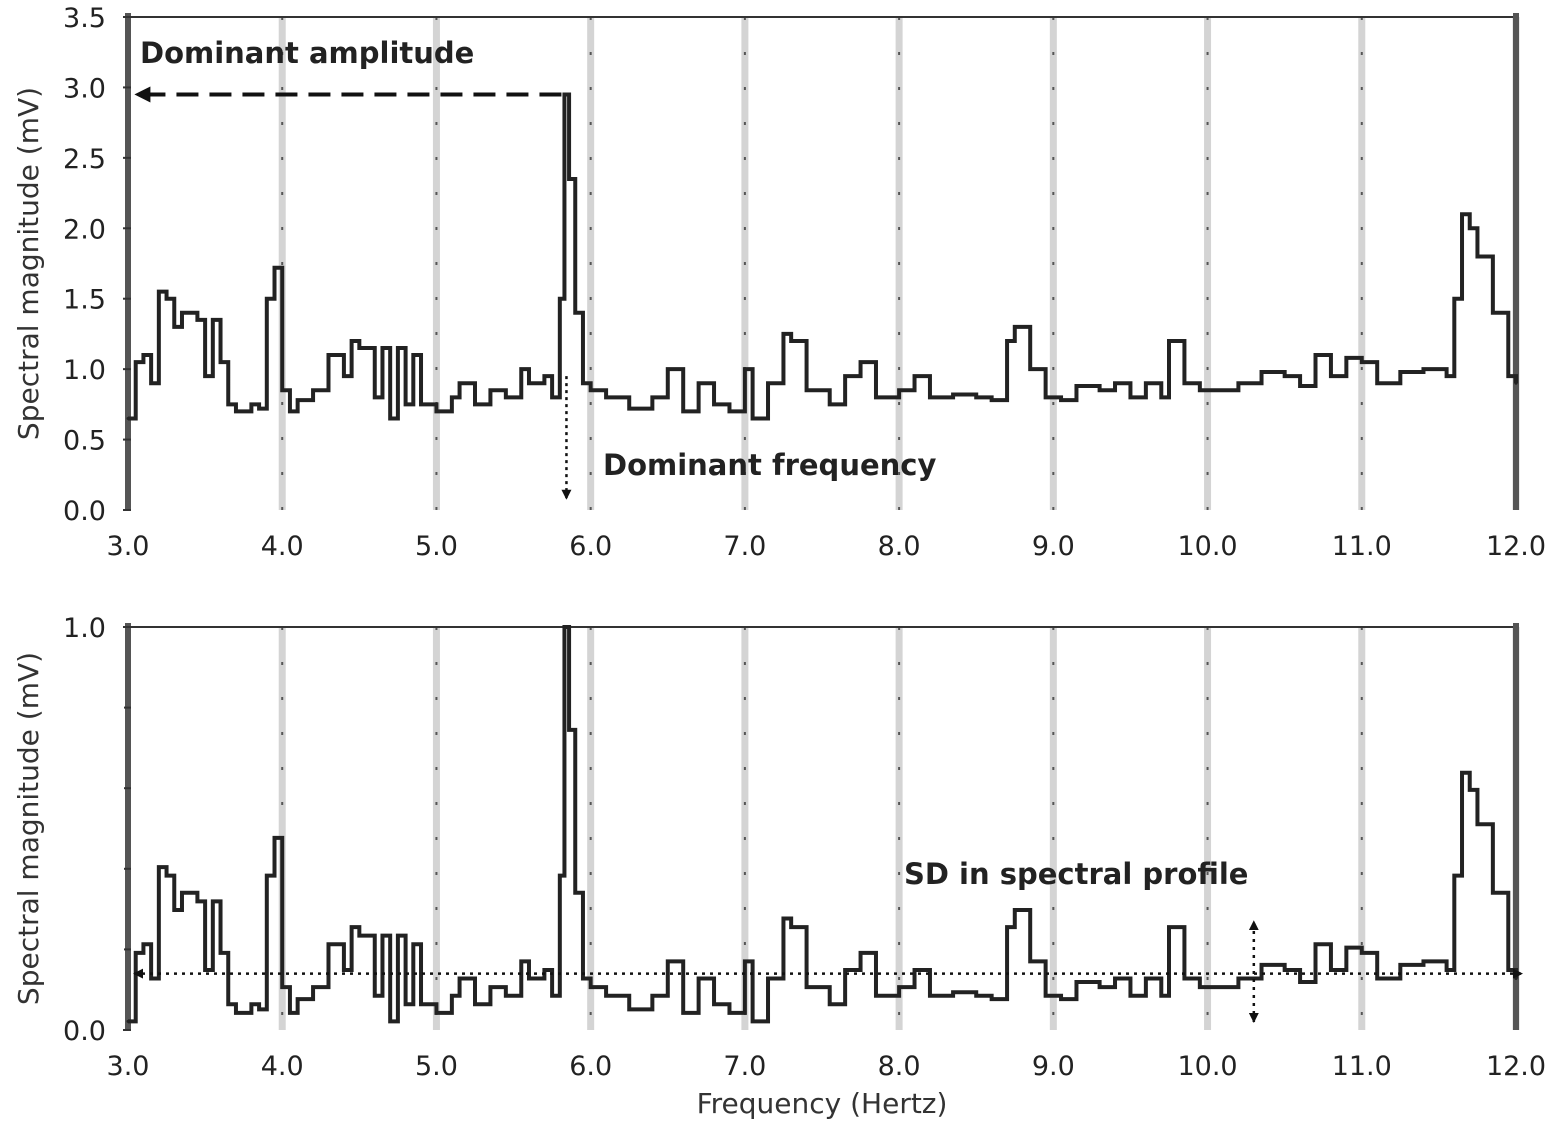 This screenshot has width=1546, height=1127. What do you see at coordinates (1516, 1066) in the screenshot?
I see `x-tick-label: 12.0` at bounding box center [1516, 1066].